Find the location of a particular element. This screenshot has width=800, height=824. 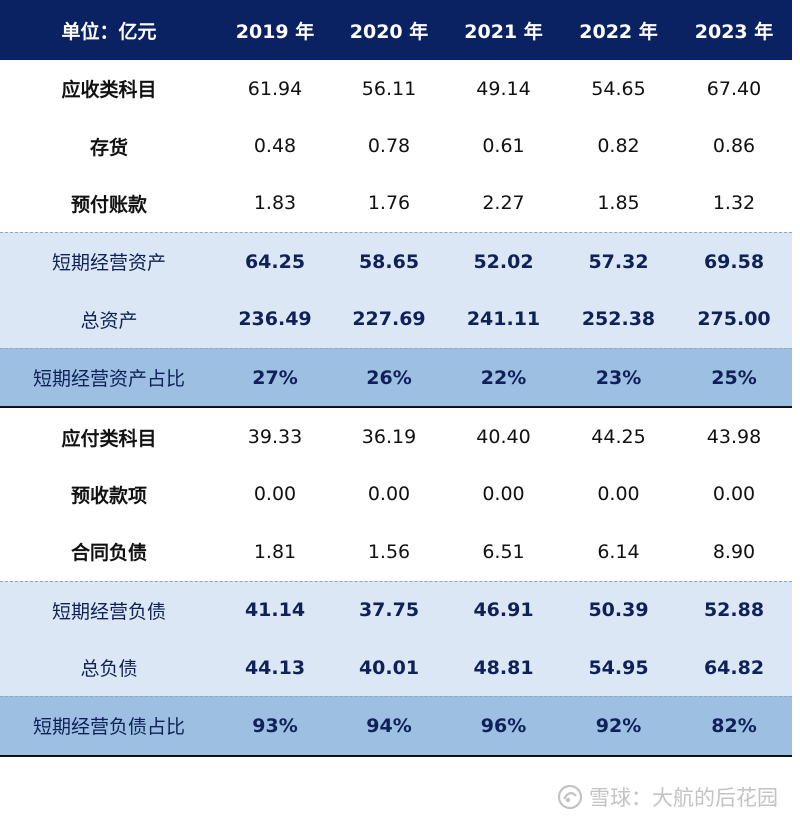

watermark: 雪球：大航的后花园 is located at coordinates (667, 797).